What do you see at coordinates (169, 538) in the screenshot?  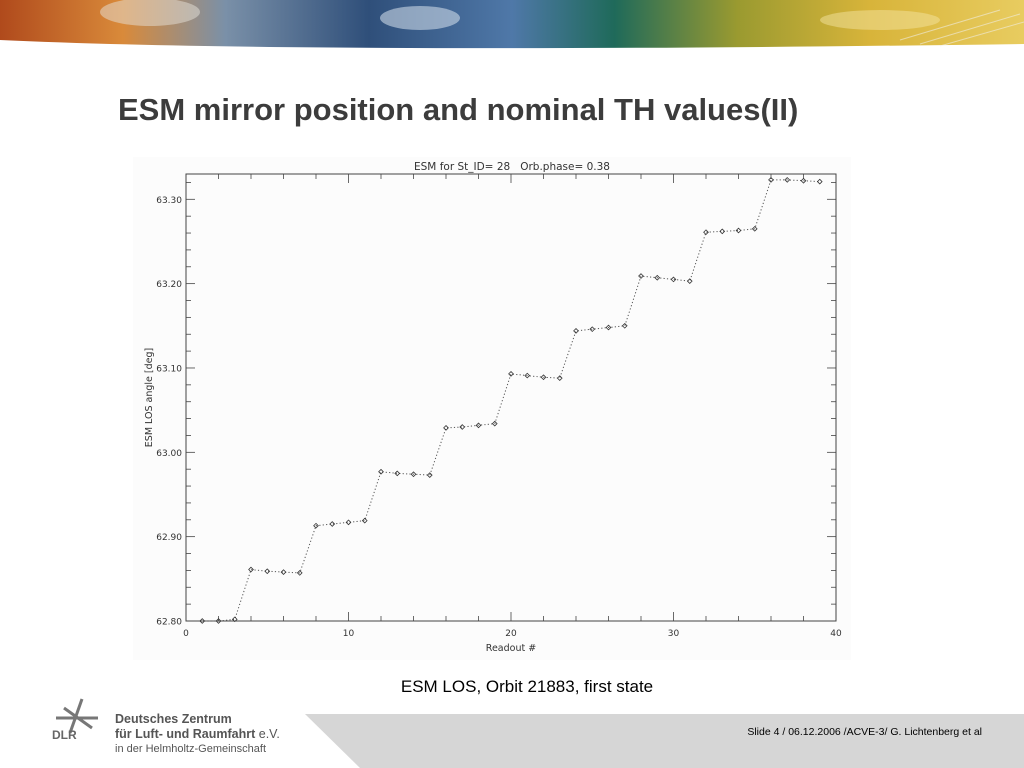 I see `y-tick-label: 62.90` at bounding box center [169, 538].